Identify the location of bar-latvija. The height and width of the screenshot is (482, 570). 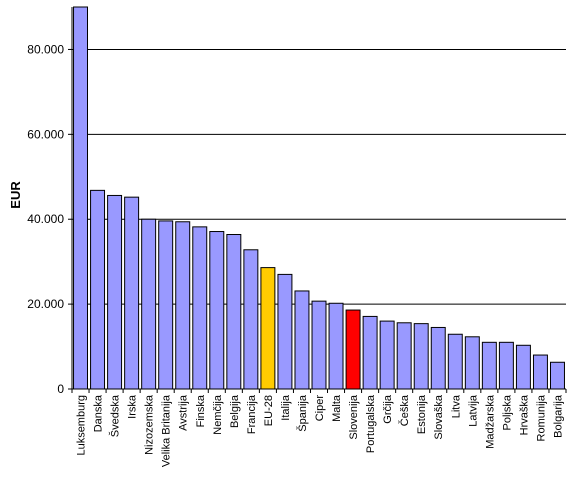
(472, 363).